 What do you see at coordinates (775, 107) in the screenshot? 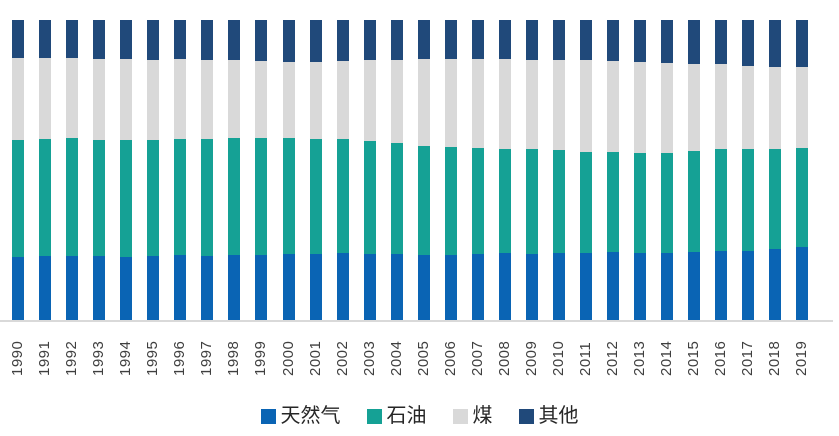
I see `bar-segment-coal-2018` at bounding box center [775, 107].